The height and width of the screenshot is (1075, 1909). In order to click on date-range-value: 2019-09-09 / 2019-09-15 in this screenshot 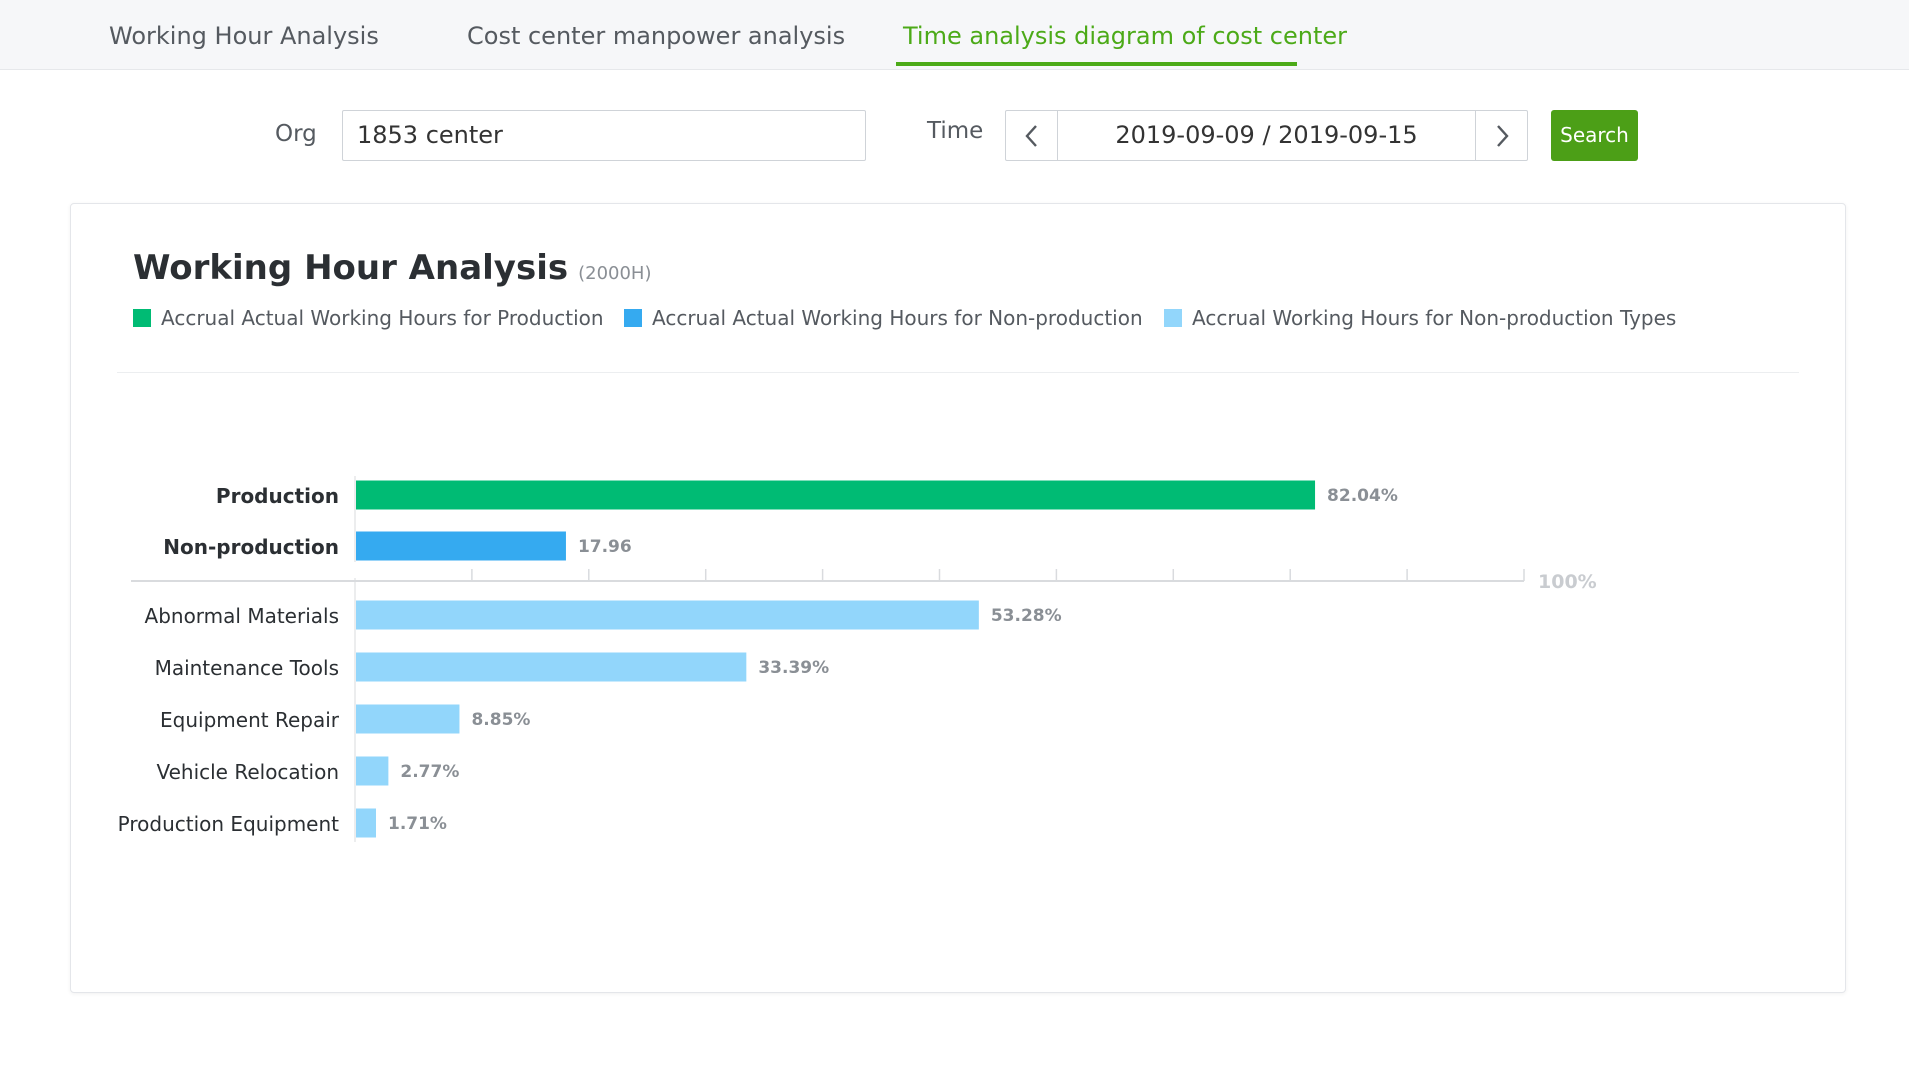, I will do `click(1266, 135)`.